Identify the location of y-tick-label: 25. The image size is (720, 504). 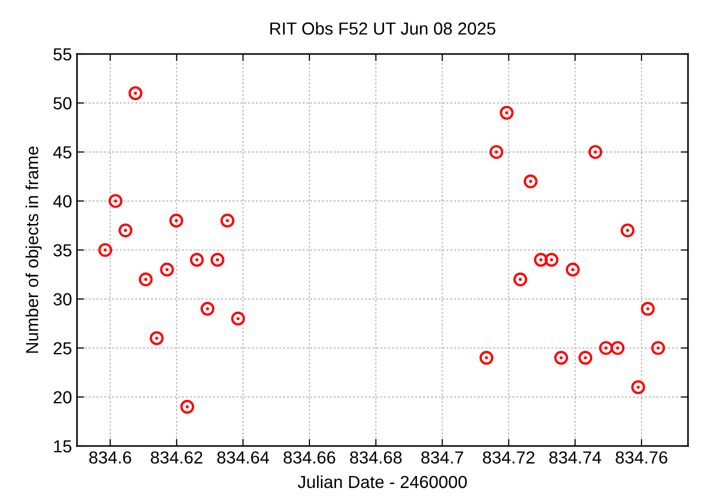
(63, 348).